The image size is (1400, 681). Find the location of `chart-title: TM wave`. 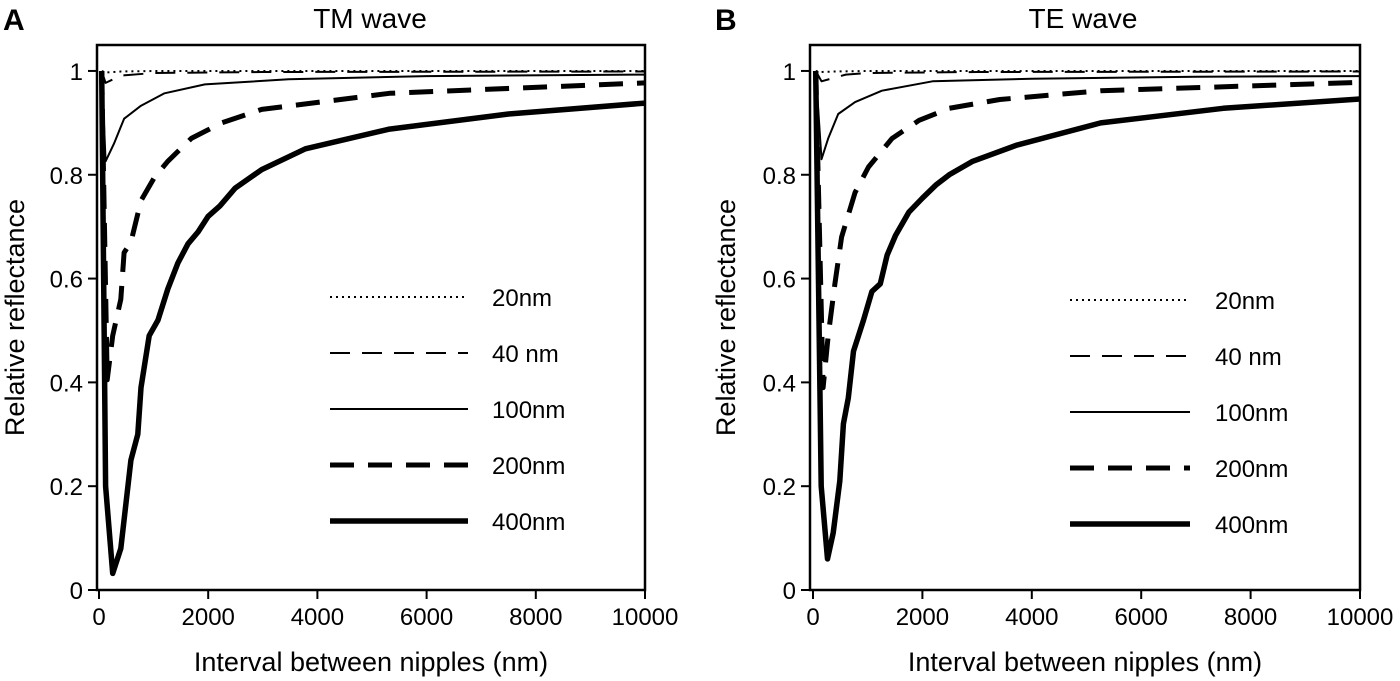

chart-title: TM wave is located at coordinates (370, 18).